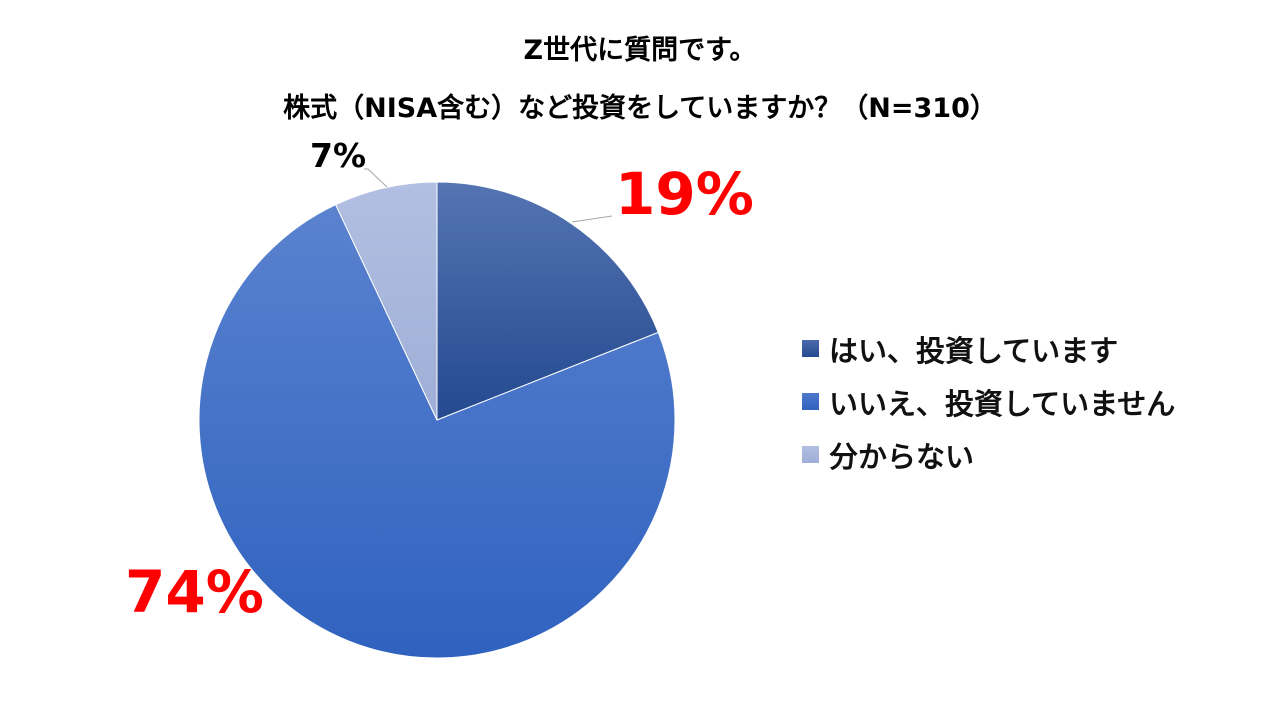 This screenshot has height=720, width=1280. Describe the element at coordinates (974, 350) in the screenshot. I see `legend-label: はい、投資しています` at that location.